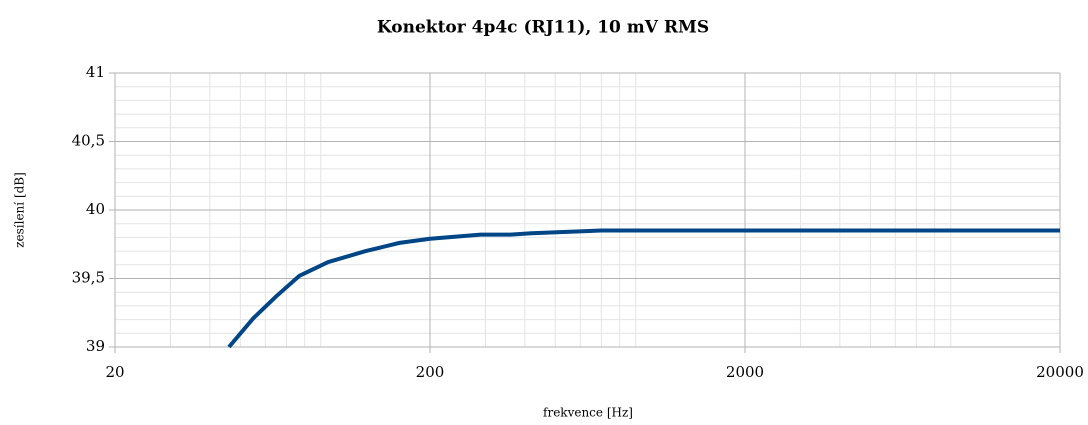 This screenshot has width=1088, height=425. What do you see at coordinates (95, 72) in the screenshot?
I see `y-tick-label: 41` at bounding box center [95, 72].